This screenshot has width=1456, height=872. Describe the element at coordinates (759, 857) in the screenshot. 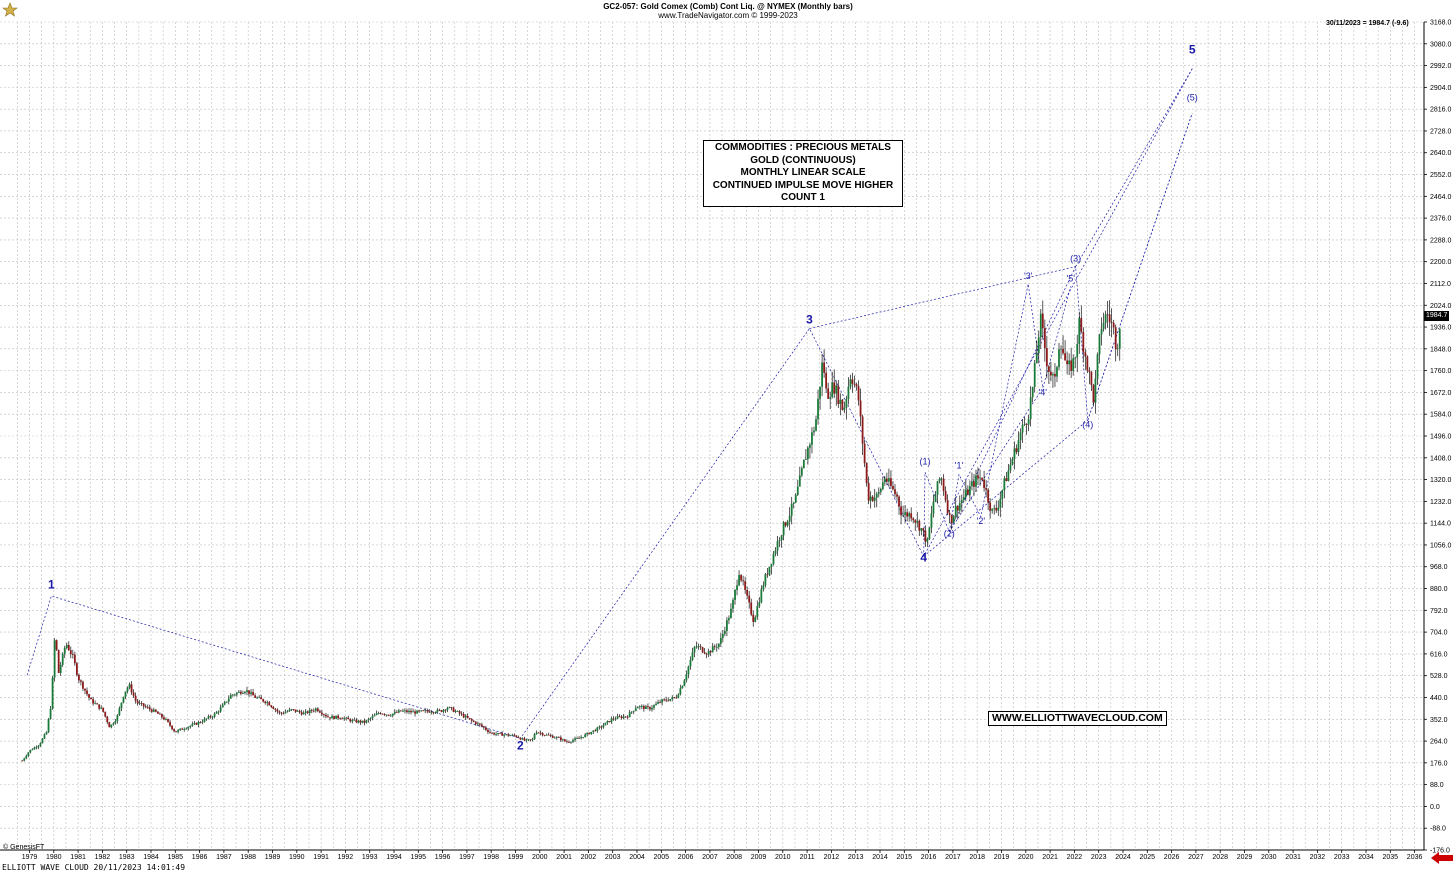

I see `x-tick-label: 2009` at that location.